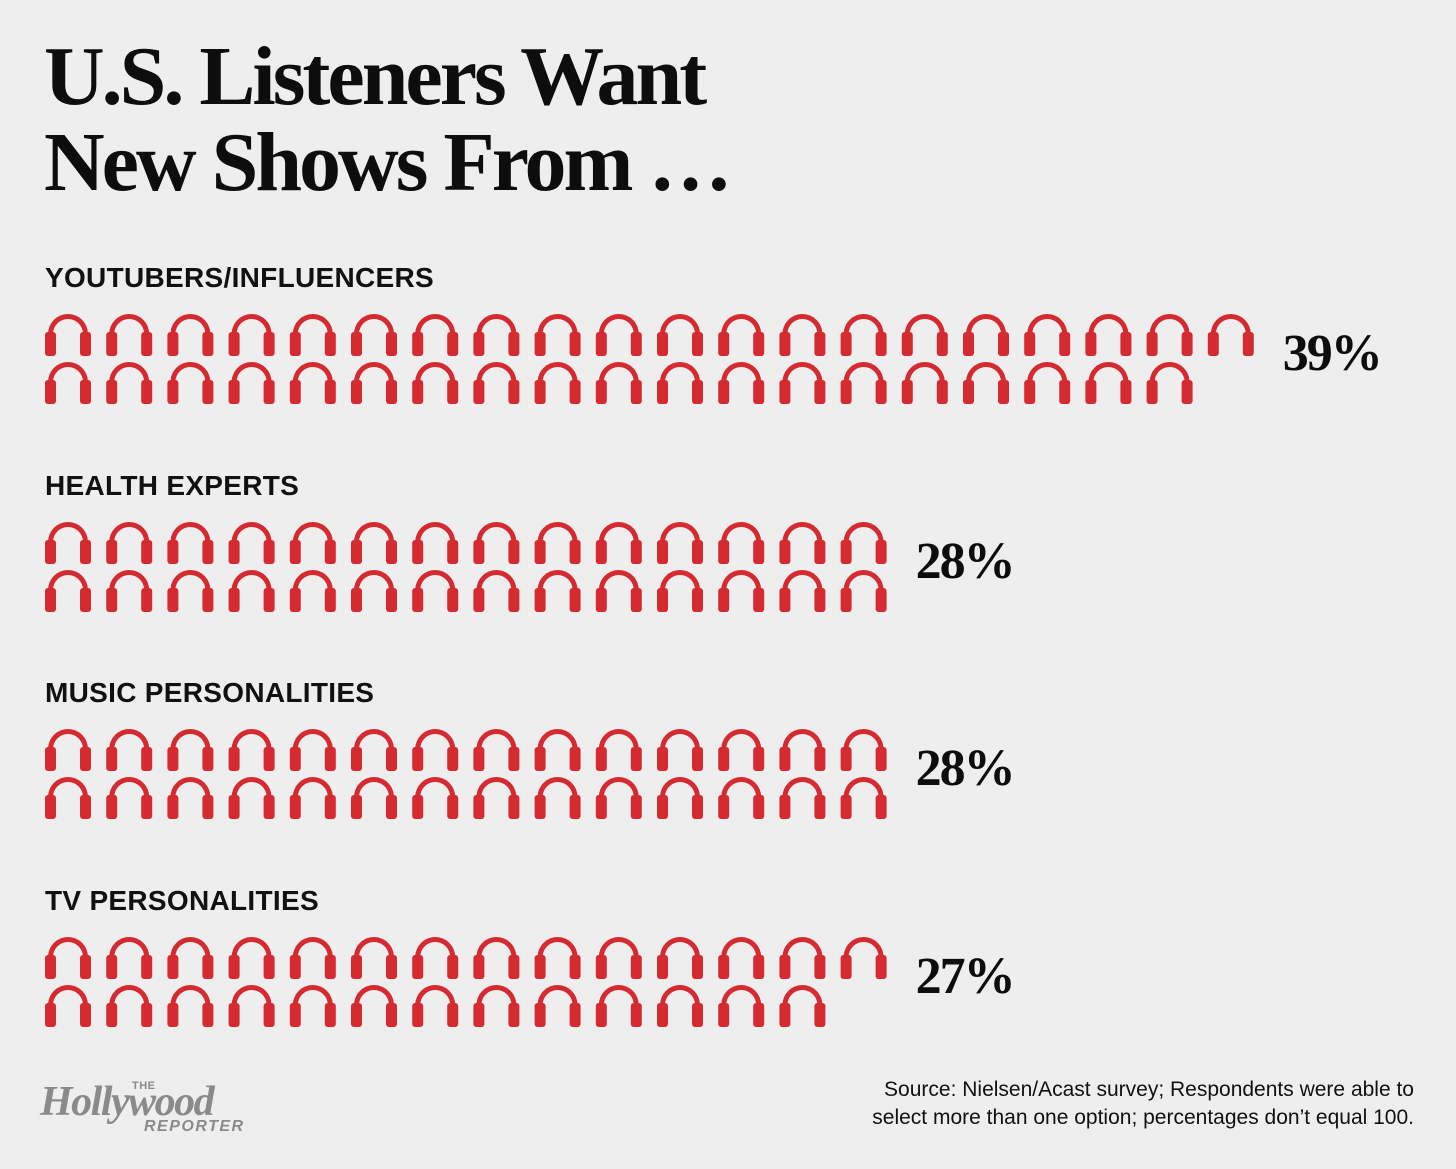 This screenshot has width=1456, height=1169. Describe the element at coordinates (239, 277) in the screenshot. I see `category-label: YOUTUBERS/INFLUENCERS` at that location.